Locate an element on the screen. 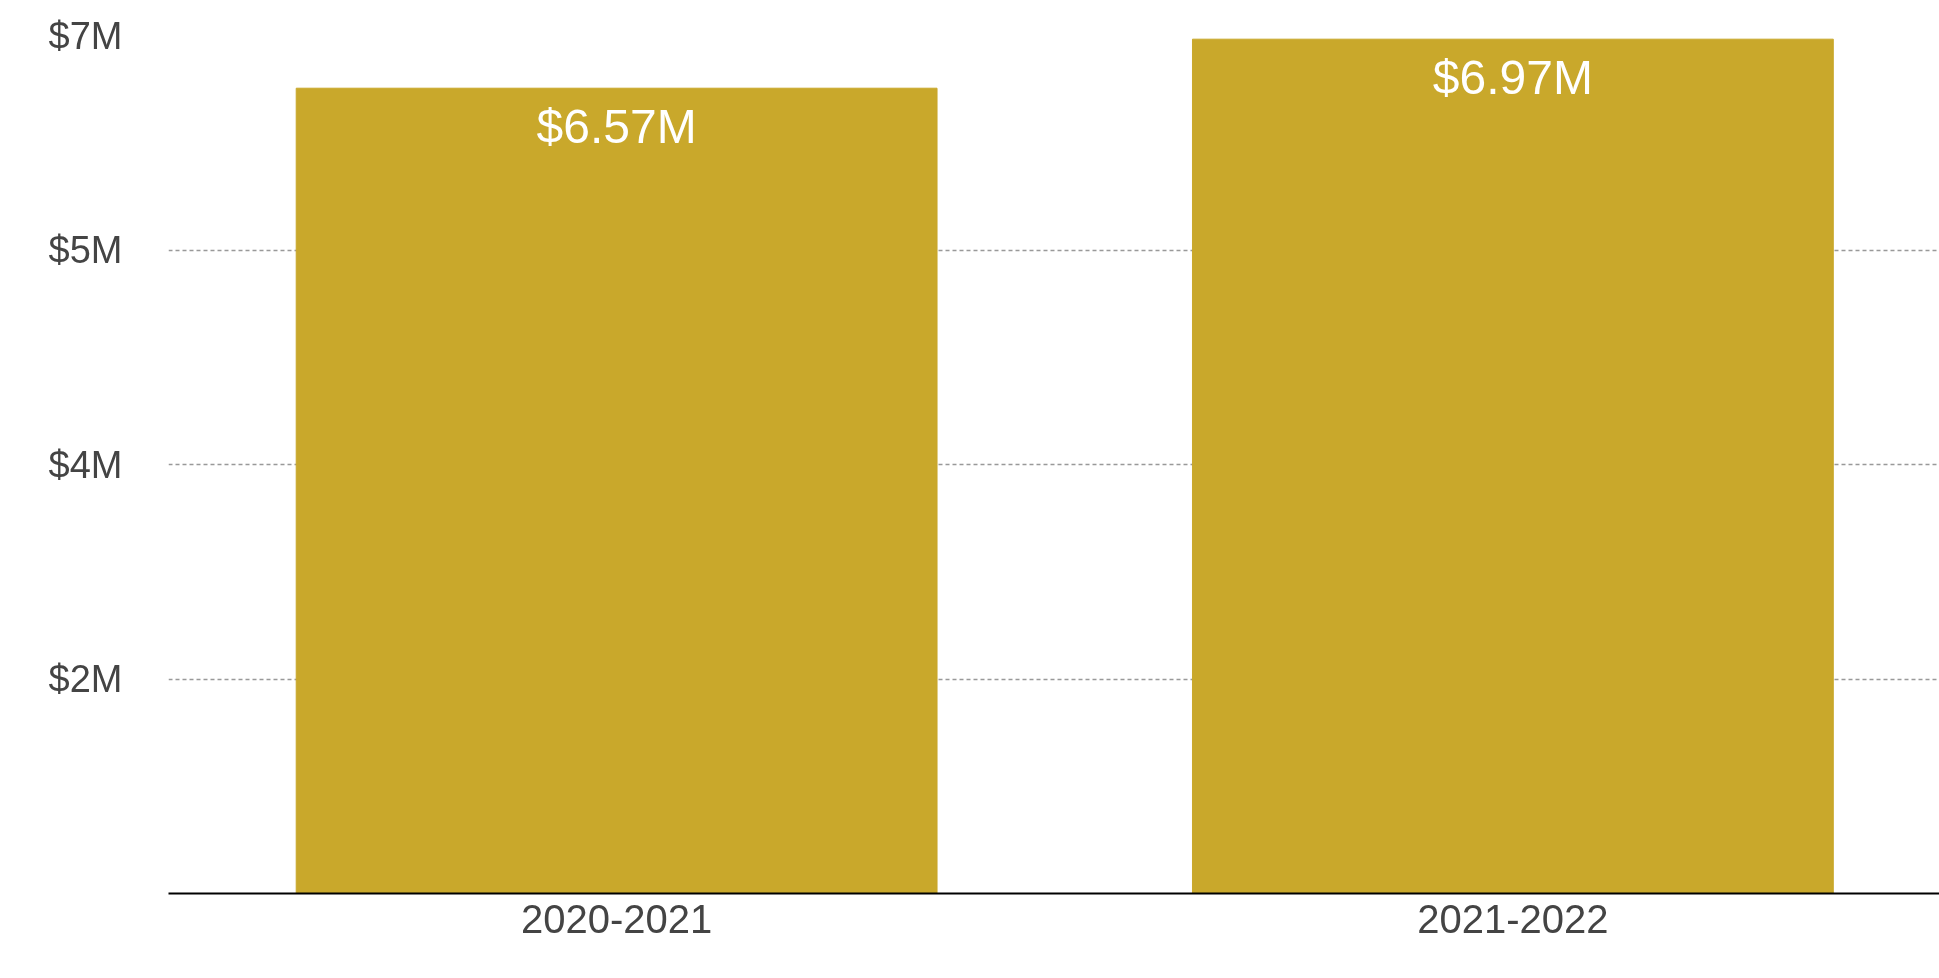 This screenshot has width=1939, height=978. x-tick-label: 2020-2021 is located at coordinates (616, 918).